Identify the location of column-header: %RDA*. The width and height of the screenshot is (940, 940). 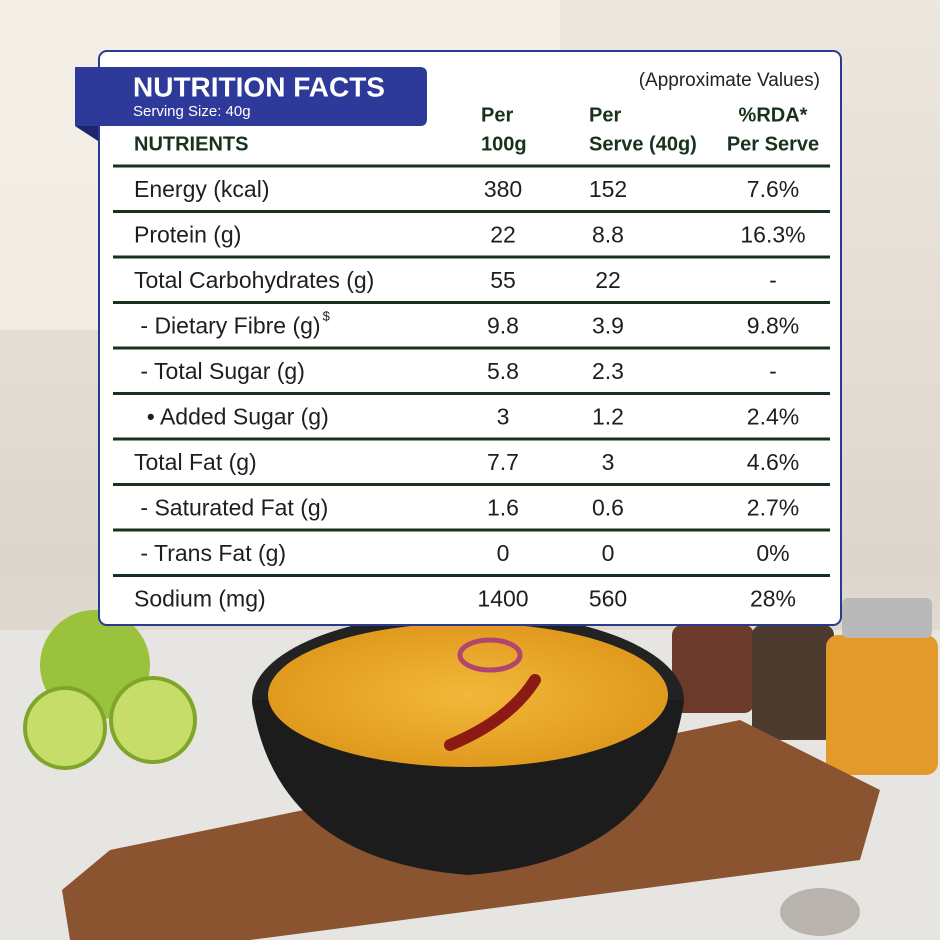
(773, 115).